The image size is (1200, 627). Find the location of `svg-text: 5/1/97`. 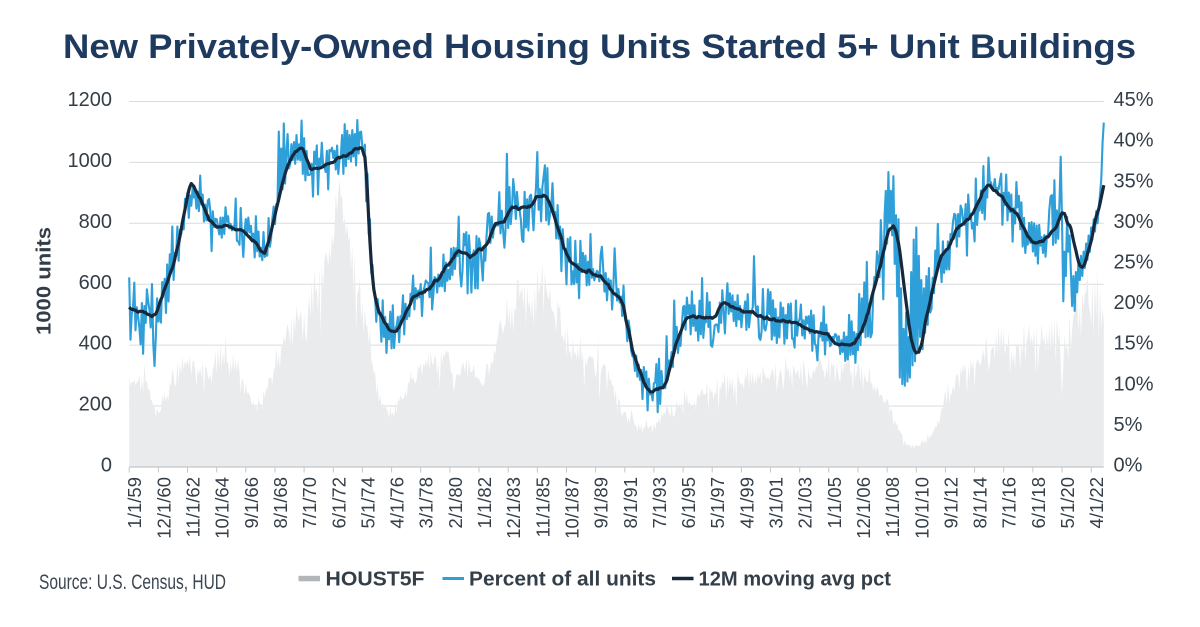

svg-text: 5/1/97 is located at coordinates (717, 502).